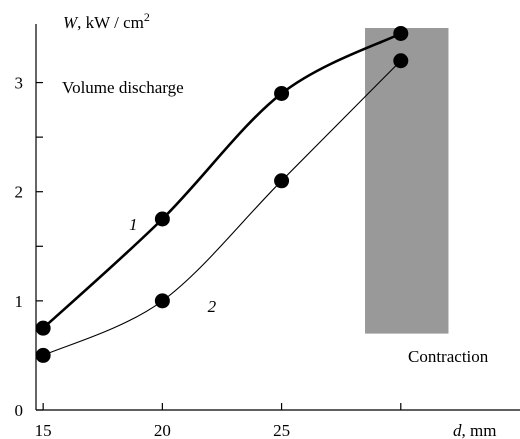 The image size is (520, 439). Describe the element at coordinates (448, 356) in the screenshot. I see `contraction-annotation: Contraction` at that location.